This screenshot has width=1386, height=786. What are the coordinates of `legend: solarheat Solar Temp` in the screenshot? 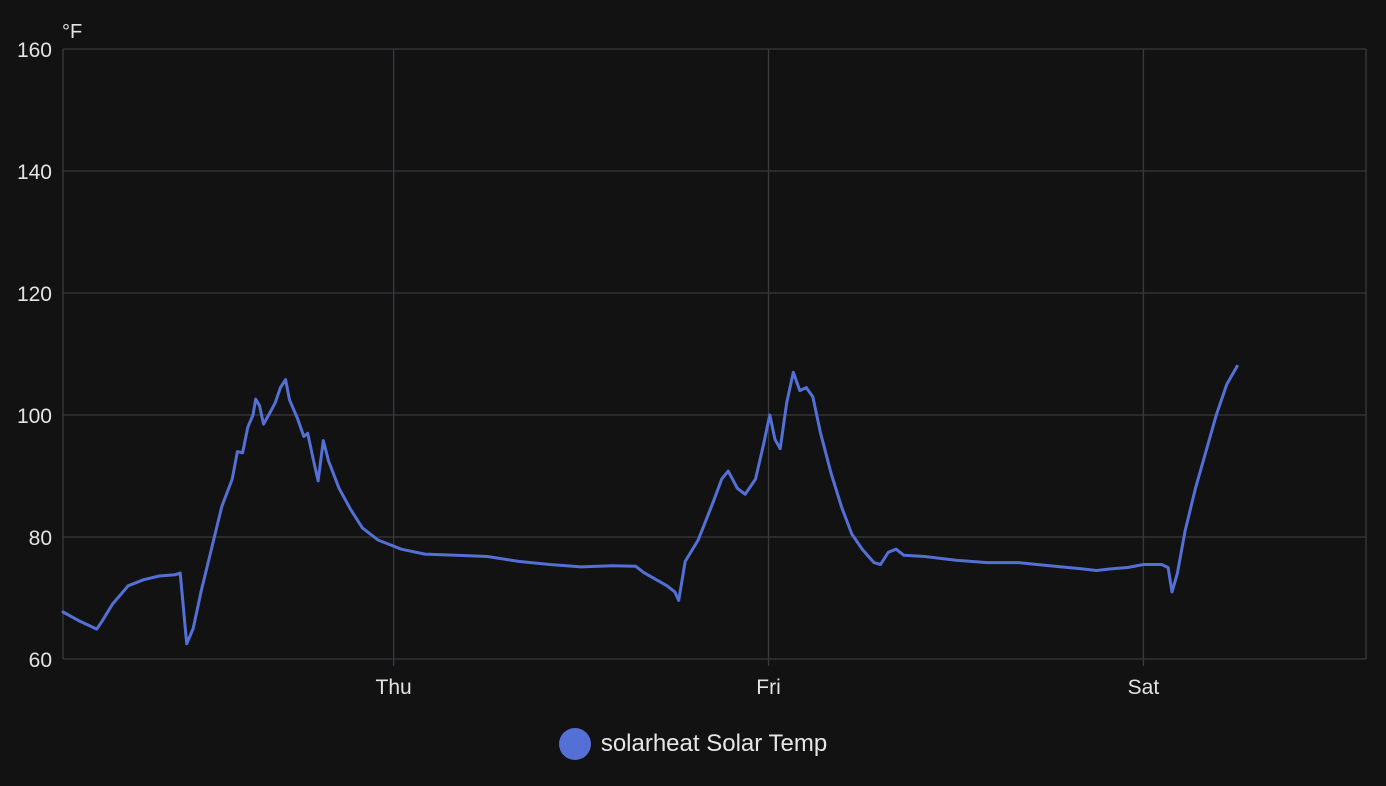 It's located at (693, 744).